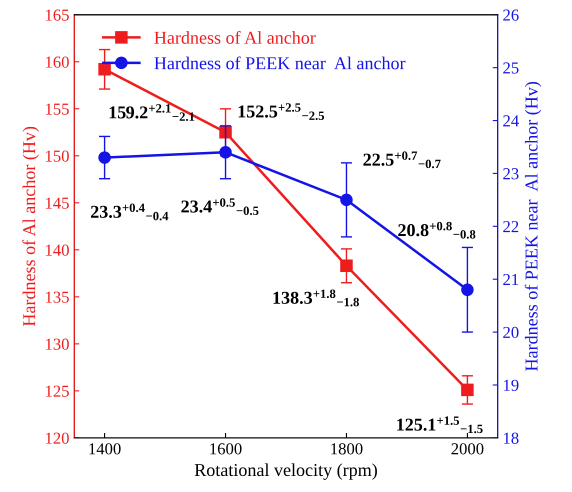 The height and width of the screenshot is (492, 572). What do you see at coordinates (511, 438) in the screenshot?
I see `y2-tick-label: 18` at bounding box center [511, 438].